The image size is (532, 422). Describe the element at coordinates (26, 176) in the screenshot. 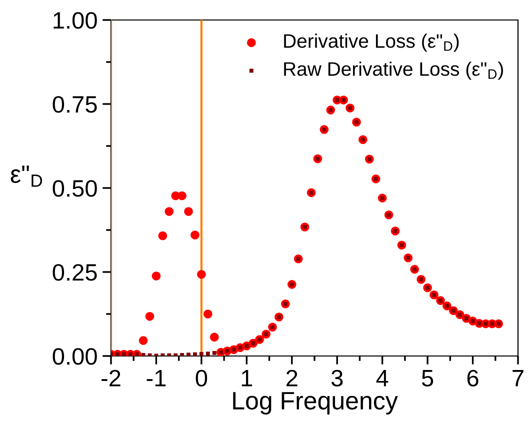

I see `y-axis-title: ε"$_{D}$` at that location.